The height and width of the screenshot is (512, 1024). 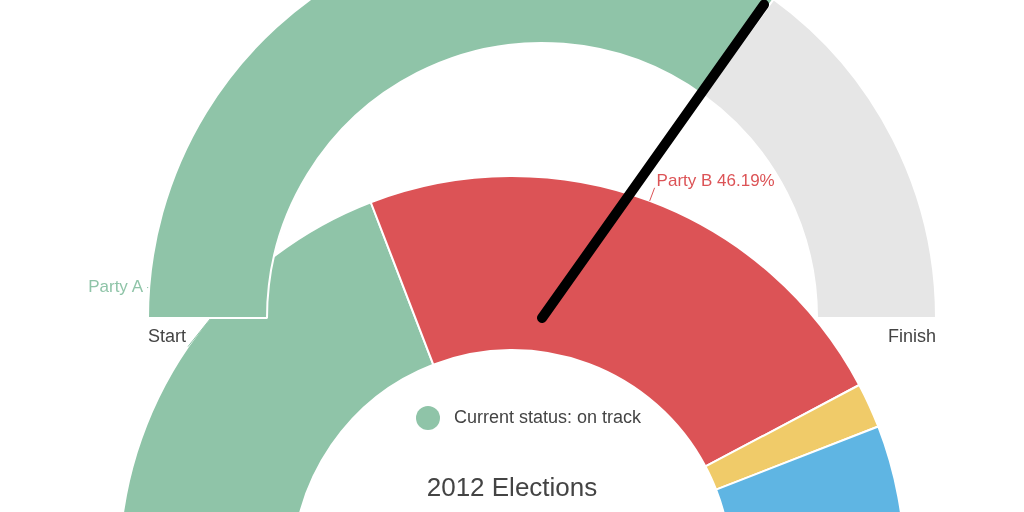 What do you see at coordinates (116, 287) in the screenshot?
I see `slice-label: Party A` at bounding box center [116, 287].